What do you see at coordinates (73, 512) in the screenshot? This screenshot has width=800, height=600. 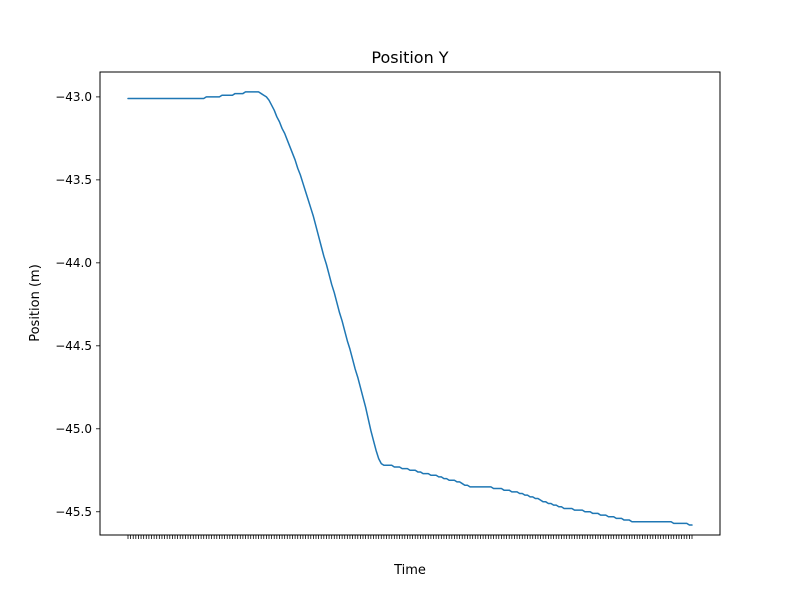 I see `y-tick-label: −45.5` at bounding box center [73, 512].